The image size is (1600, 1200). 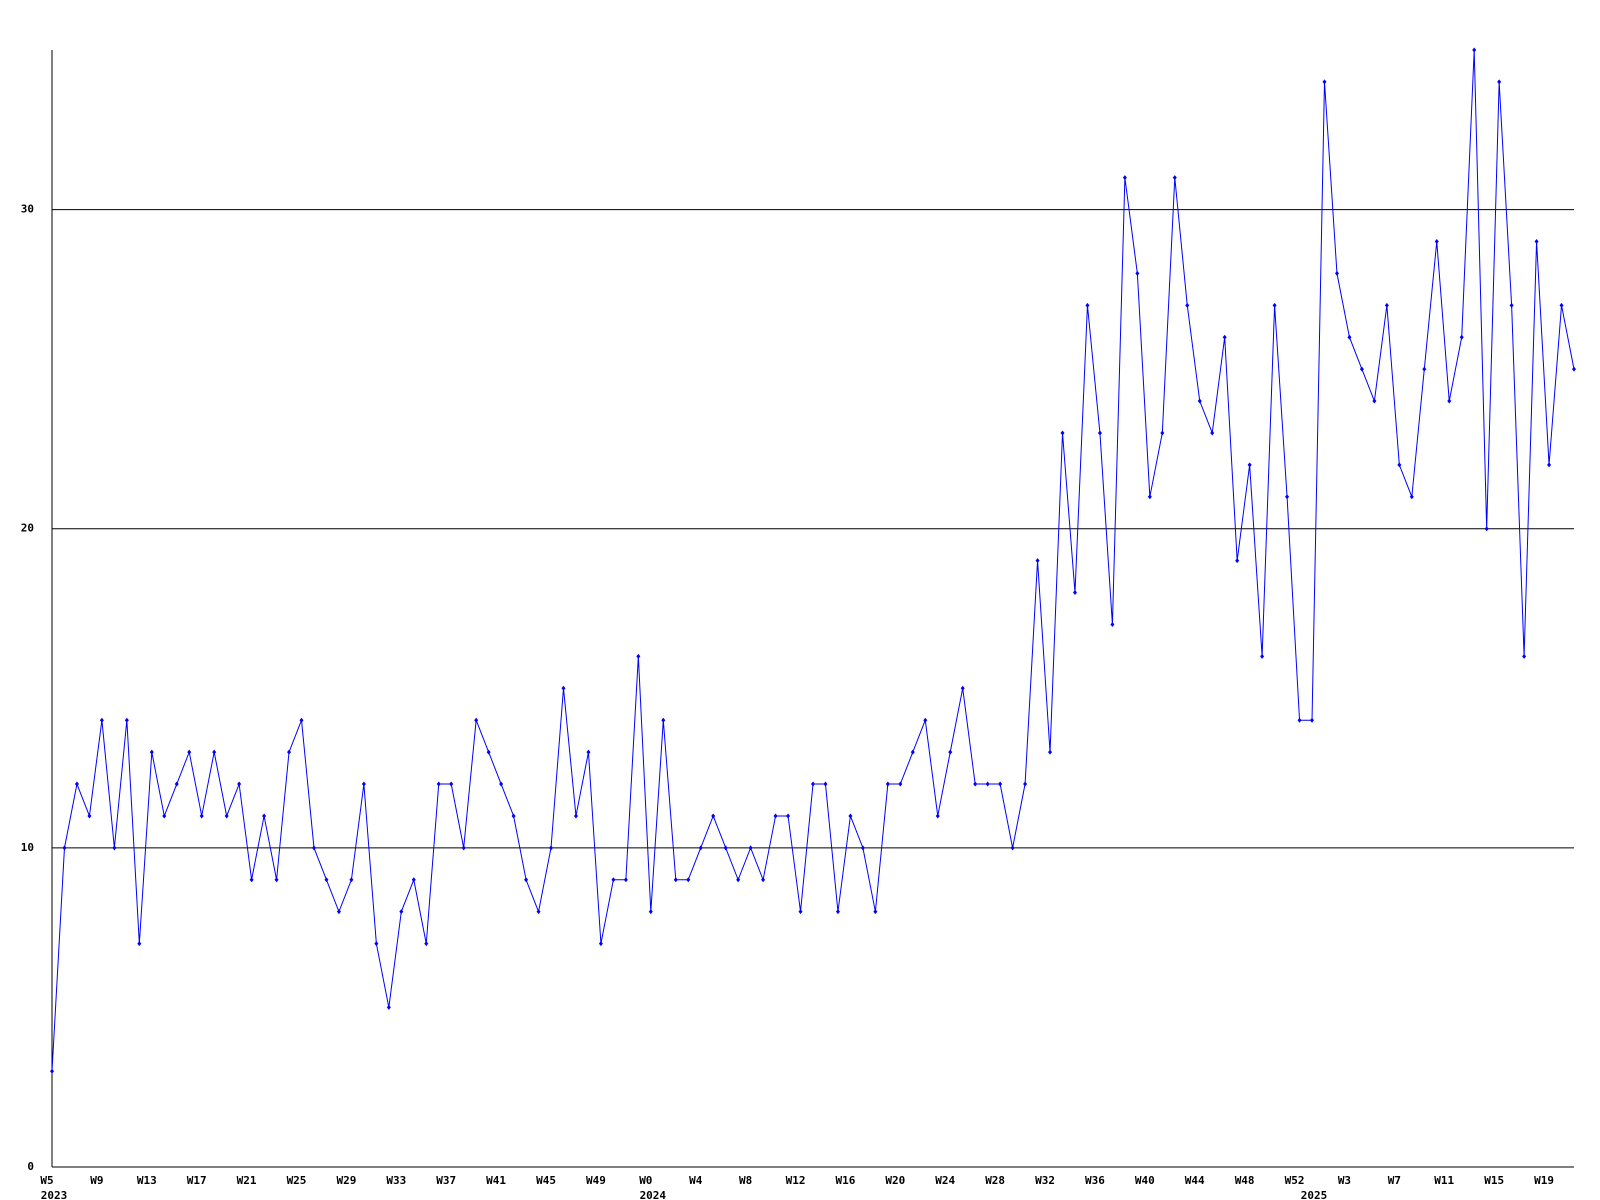 What do you see at coordinates (1314, 1194) in the screenshot?
I see `year-label: 2025` at bounding box center [1314, 1194].